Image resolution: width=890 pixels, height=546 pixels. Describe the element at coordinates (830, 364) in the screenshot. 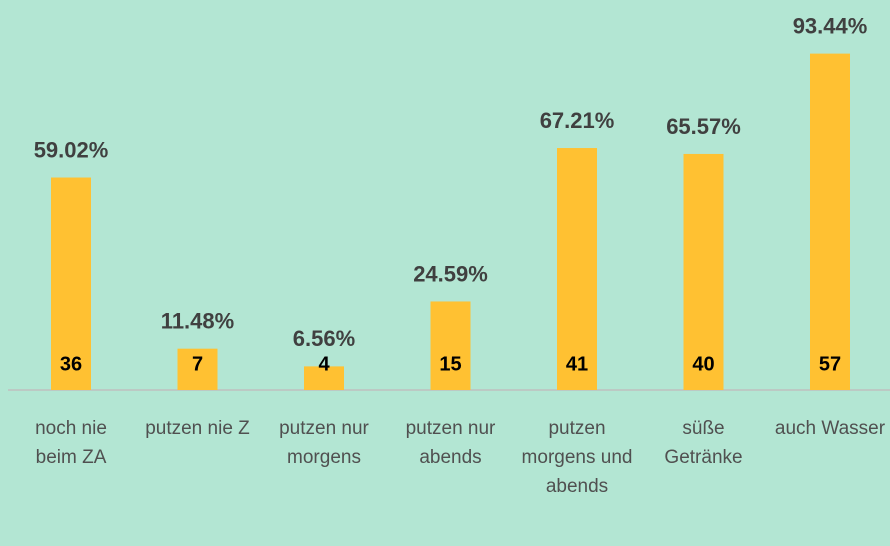

I see `count-label: 57` at that location.